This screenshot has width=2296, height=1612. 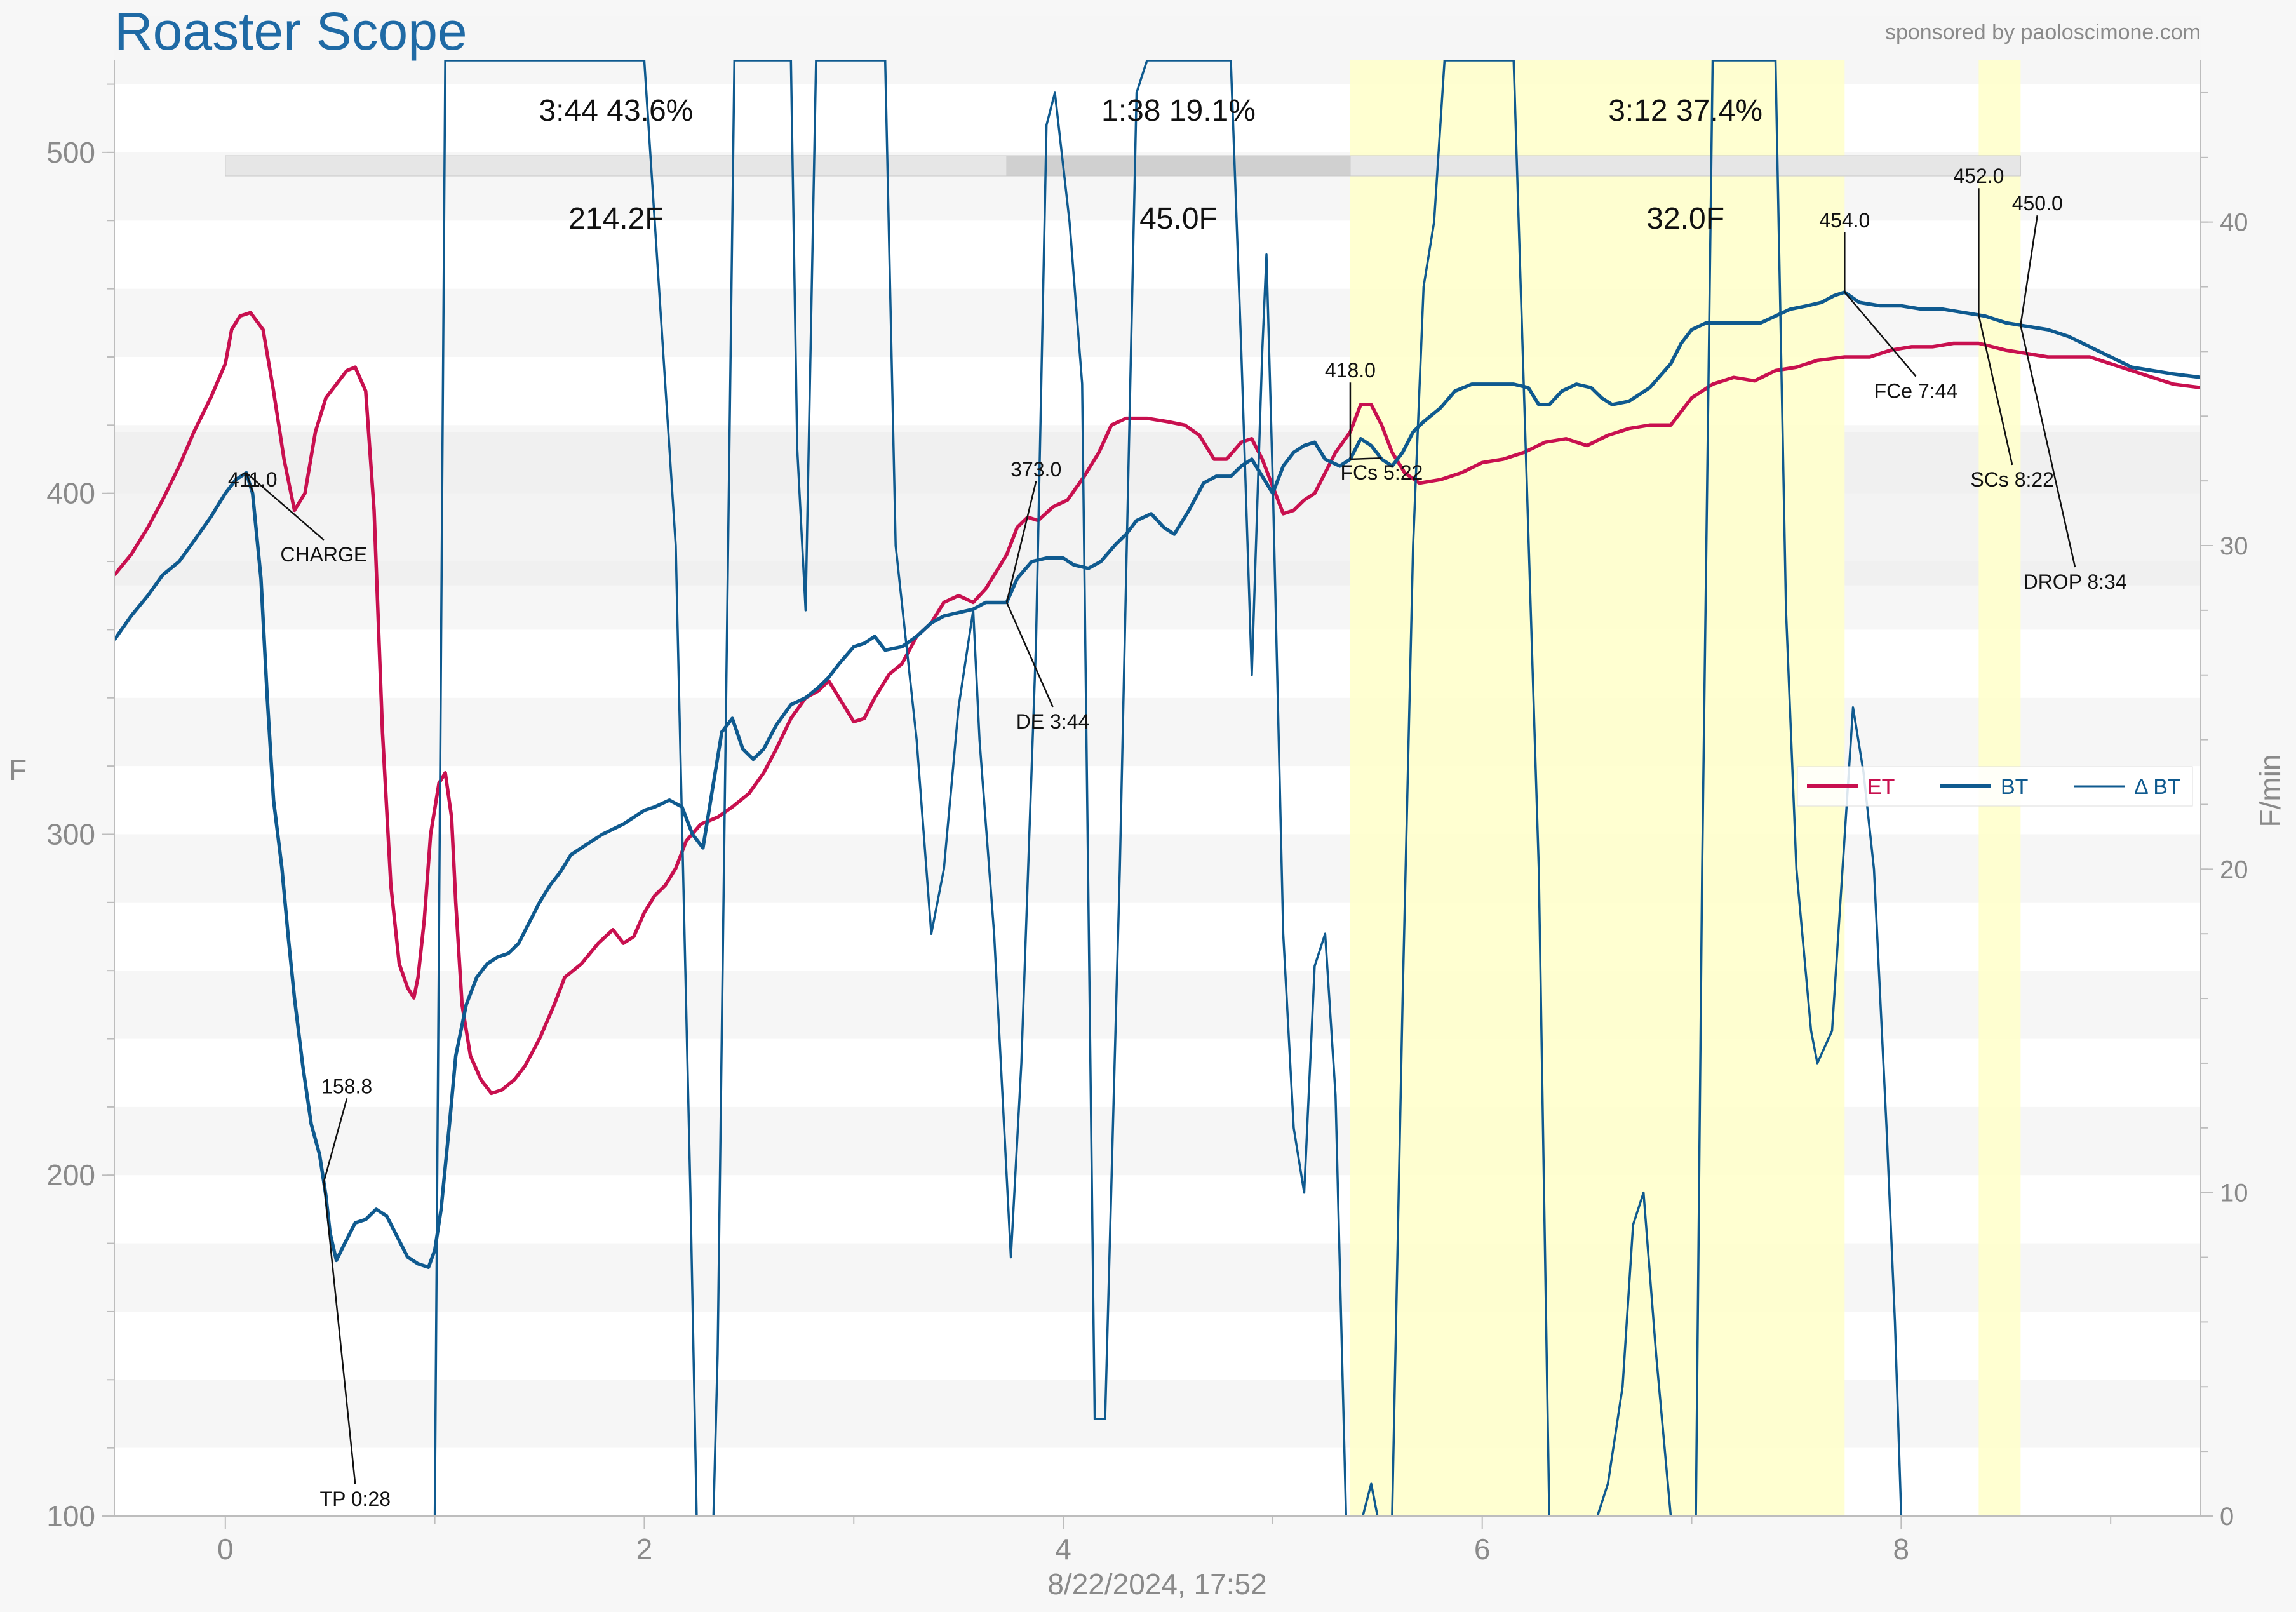 I want to click on phase-delta-label: 214.2F, so click(x=615, y=219).